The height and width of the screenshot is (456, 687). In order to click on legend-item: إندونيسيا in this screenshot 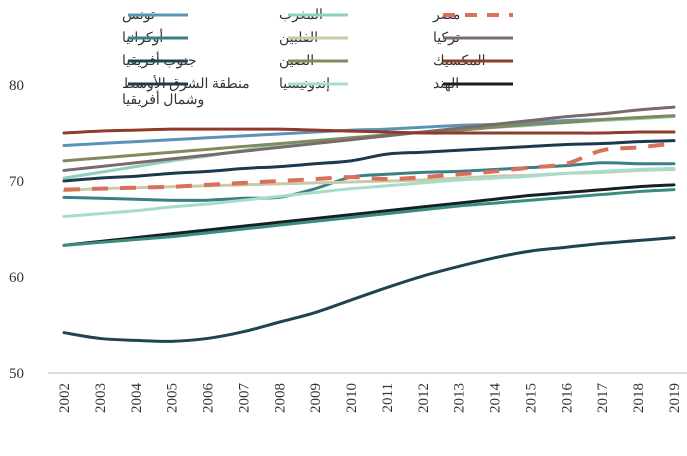, I will do `click(313, 84)`.